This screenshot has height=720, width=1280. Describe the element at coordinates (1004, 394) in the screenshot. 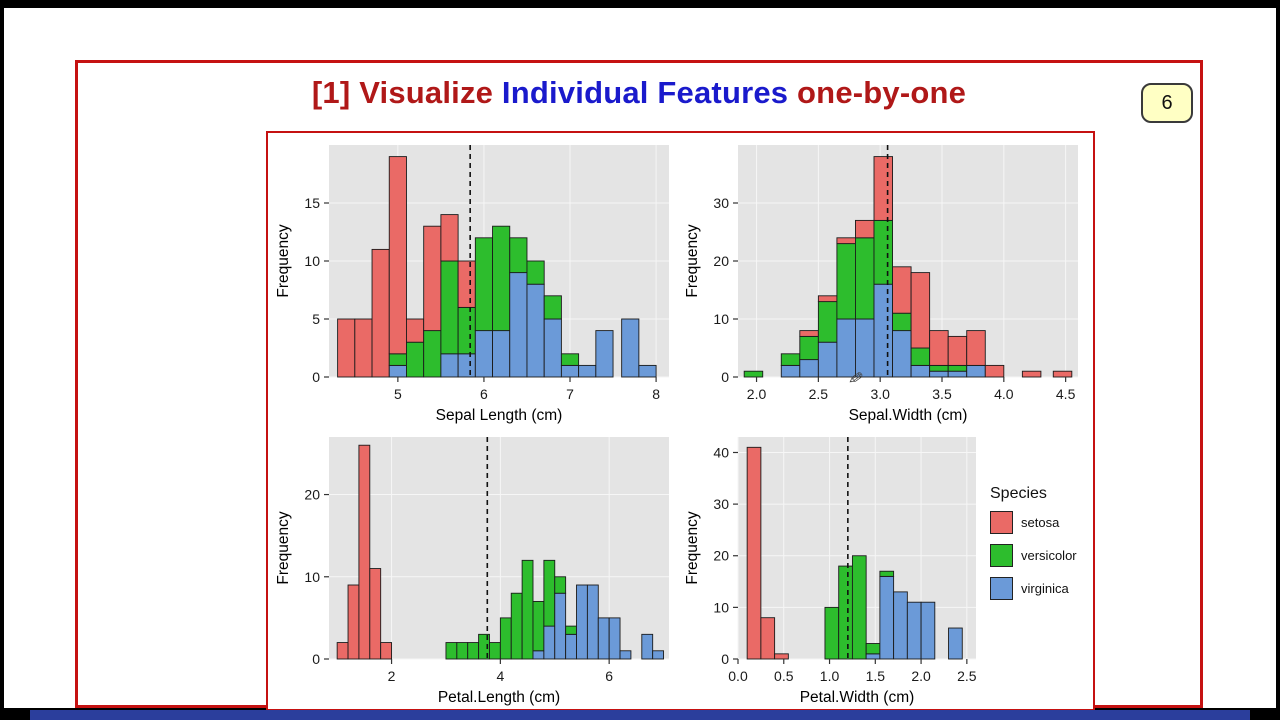

I see `svg-text: 4.0` at that location.